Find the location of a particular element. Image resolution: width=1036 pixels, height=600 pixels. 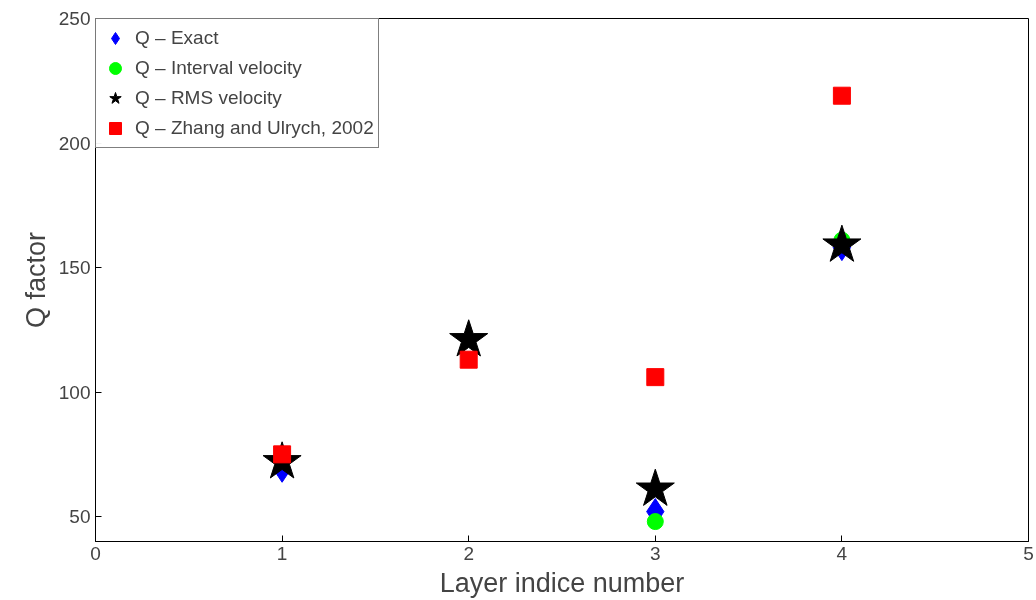

y-tick-label: 50 is located at coordinates (80, 517).